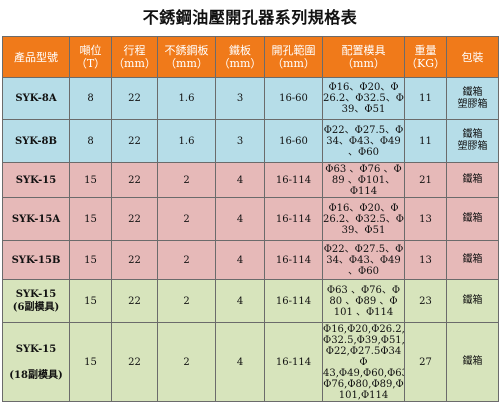 The image size is (500, 409). Describe the element at coordinates (36, 301) in the screenshot. I see `cell-model: SYK-15 (6副模具)` at that location.